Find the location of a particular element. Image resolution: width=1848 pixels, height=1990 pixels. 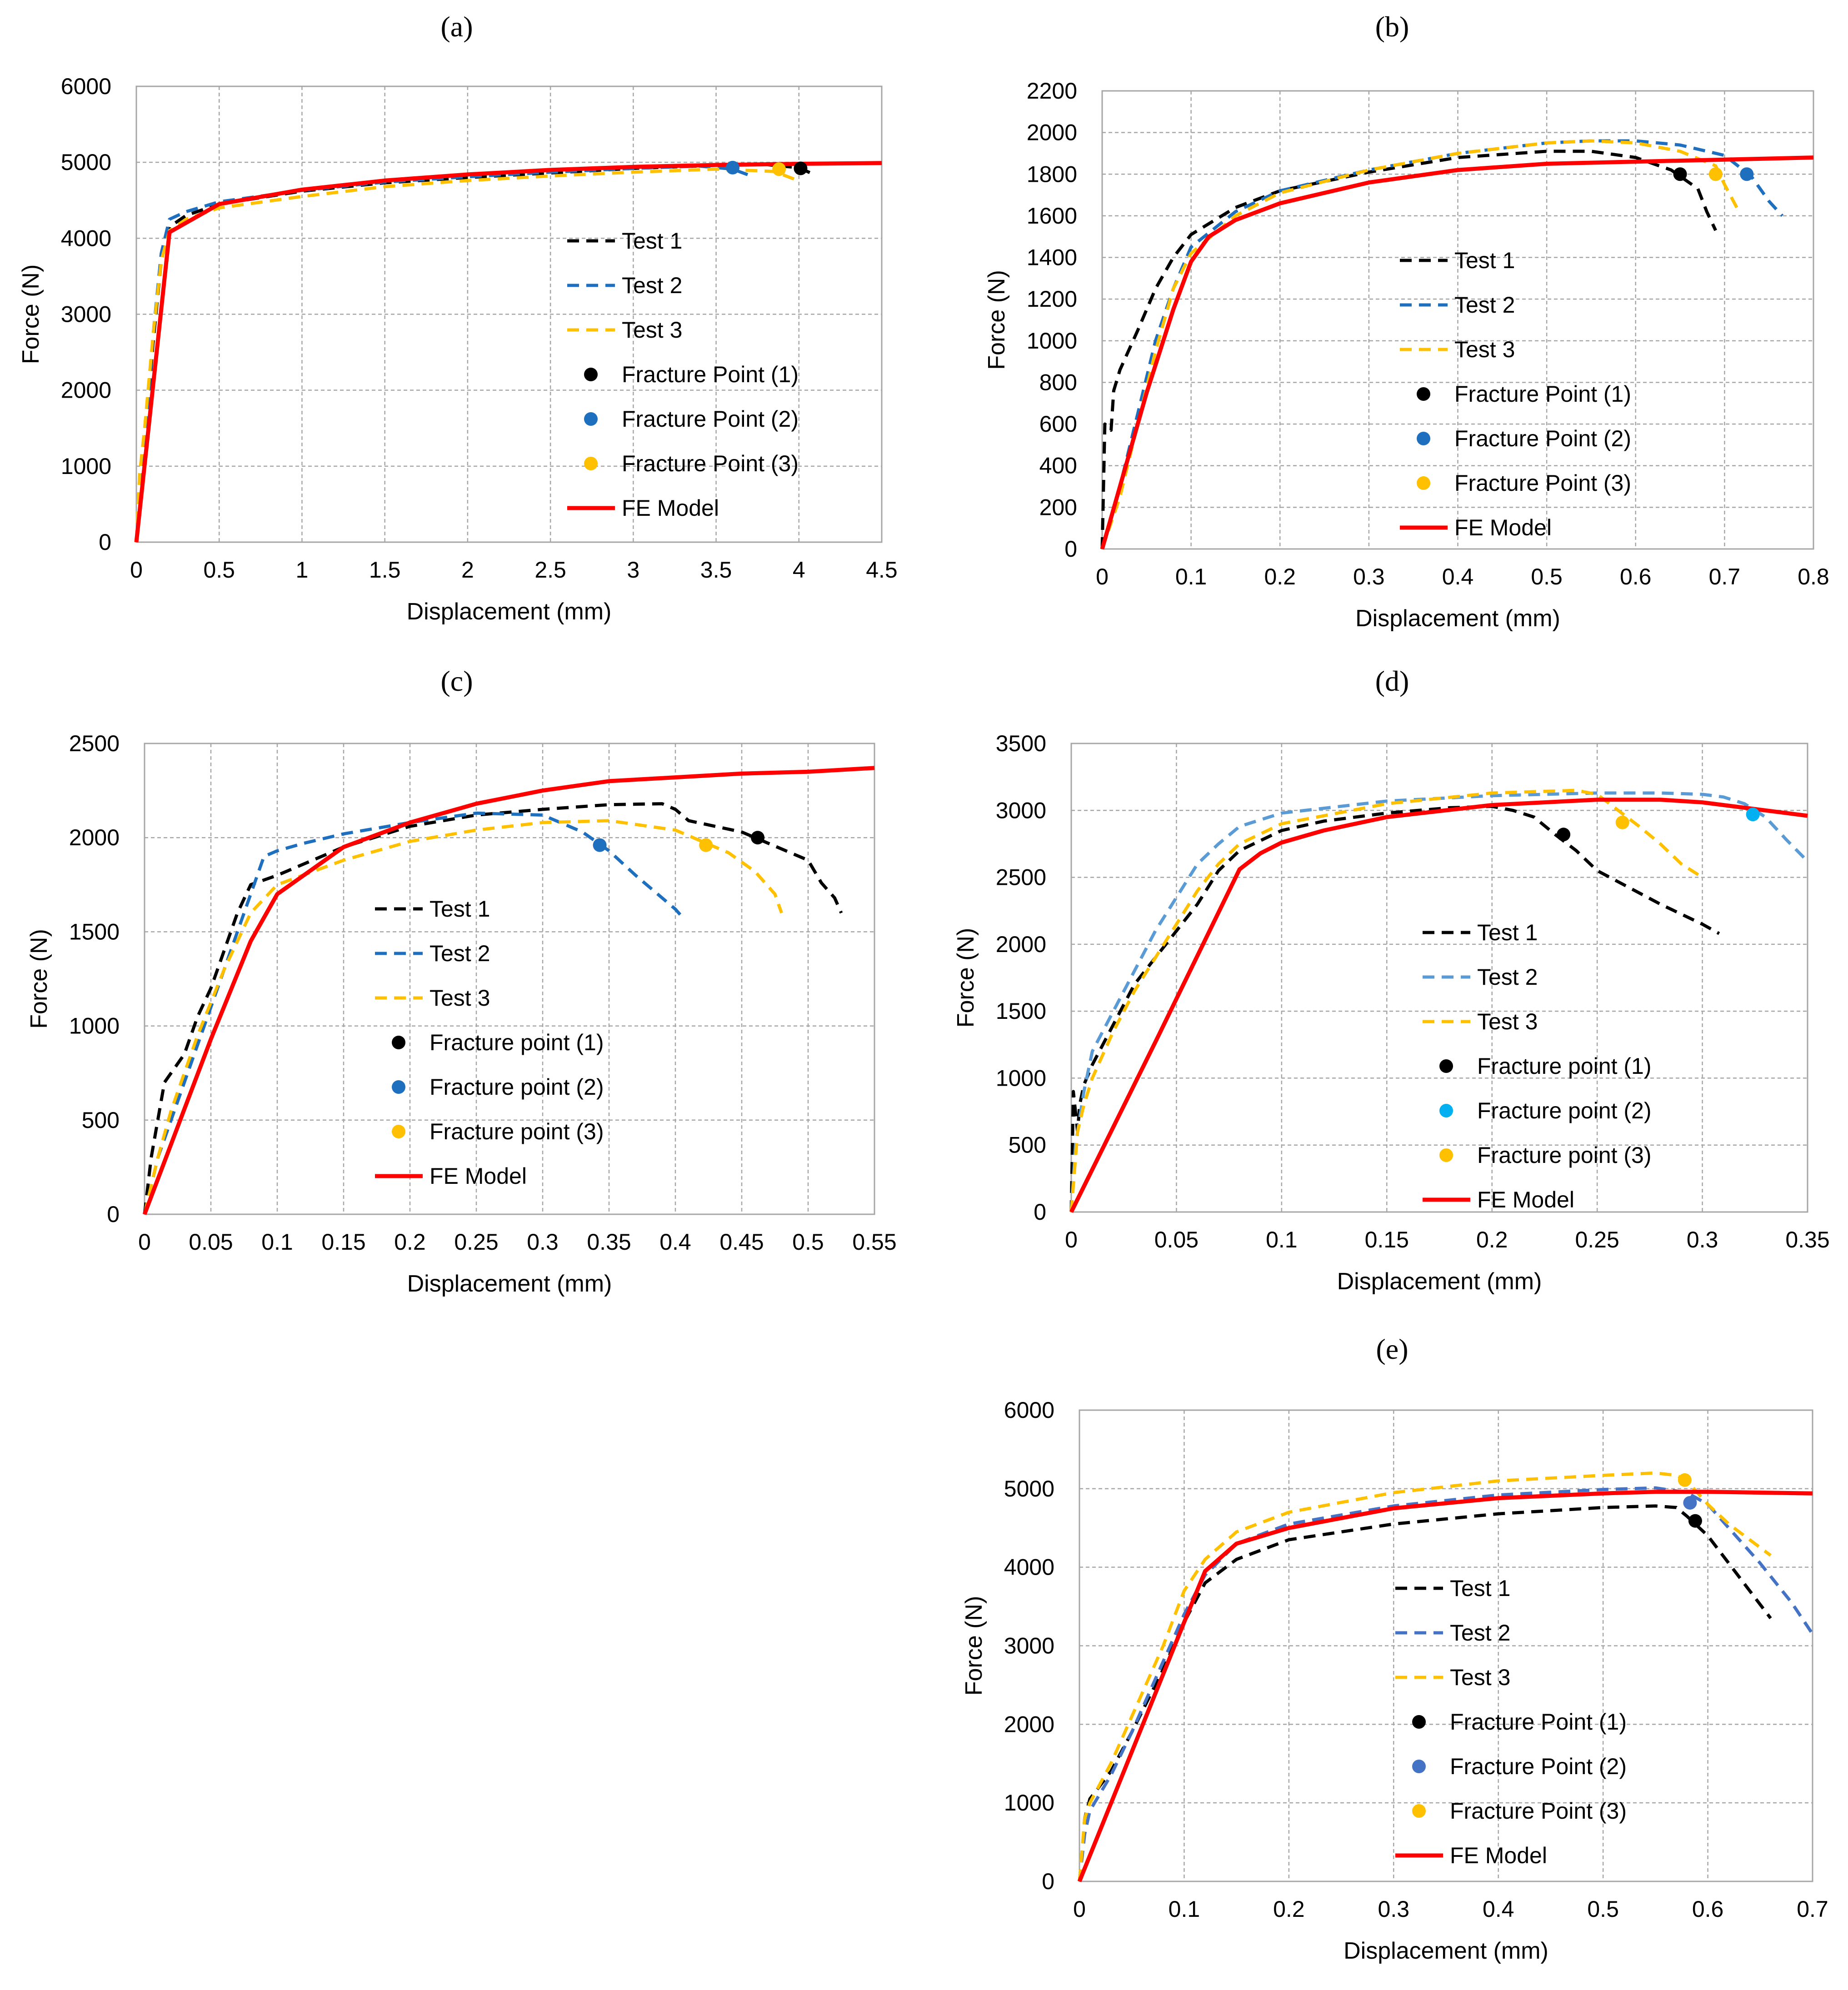

legend-label: Fracture Point (2) is located at coordinates (710, 419).